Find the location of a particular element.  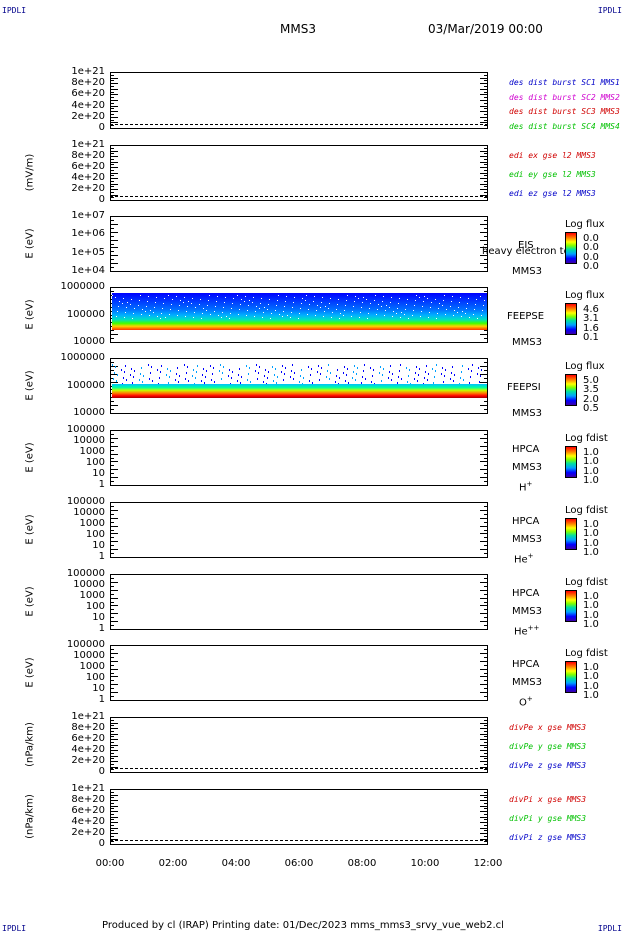

y-tick-label: 8e+20 is located at coordinates (88, 82).